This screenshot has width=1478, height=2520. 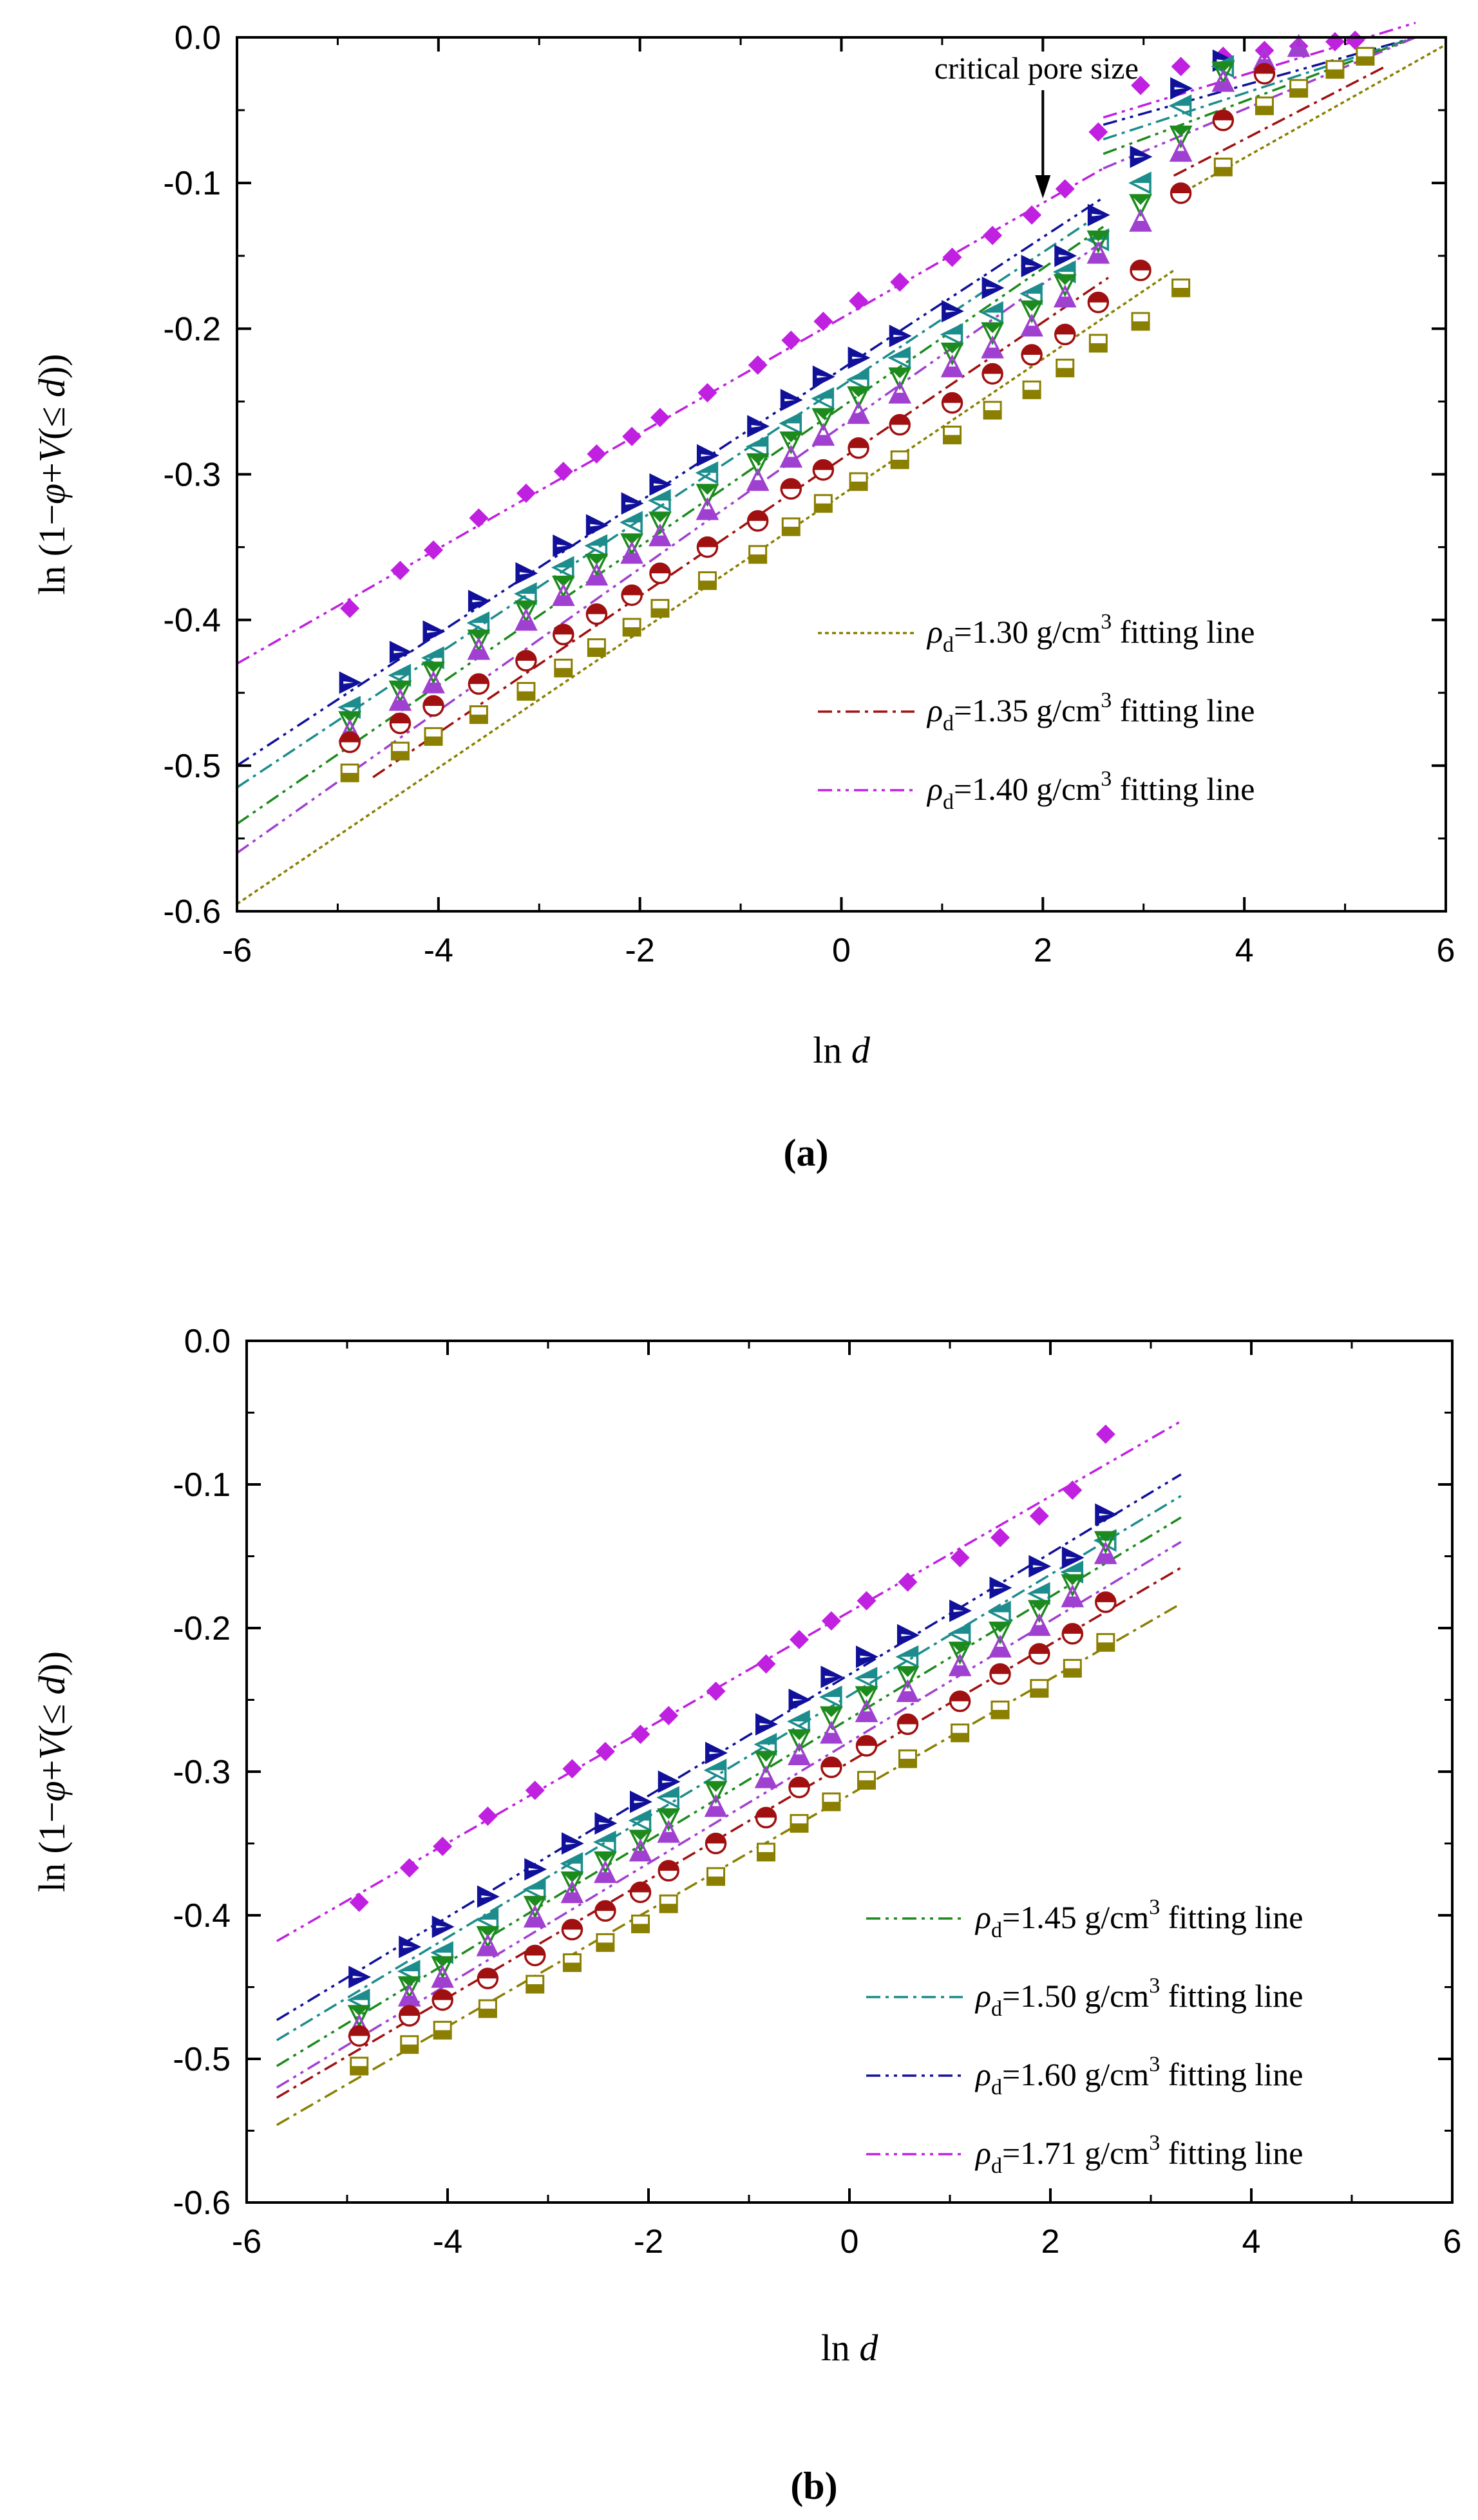 What do you see at coordinates (729, 1768) in the screenshot?
I see `fit-line` at bounding box center [729, 1768].